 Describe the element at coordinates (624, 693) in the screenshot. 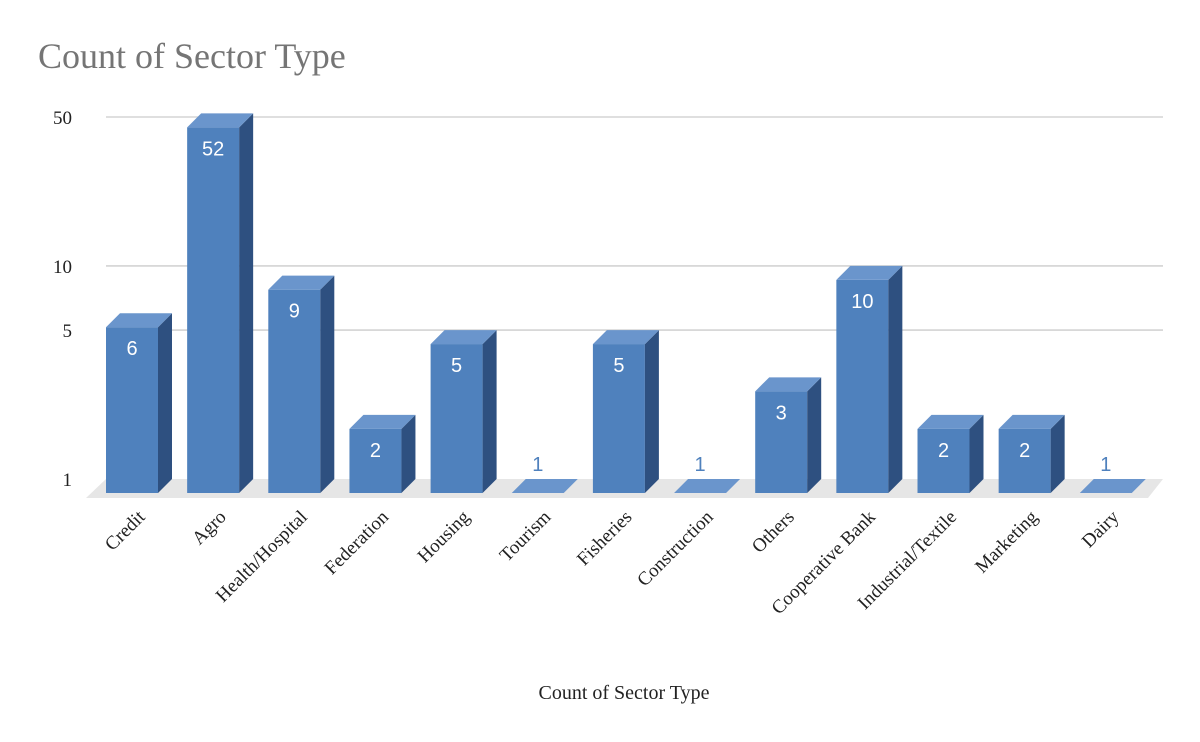

I see `x-axis-title: Count of Sector Type` at that location.